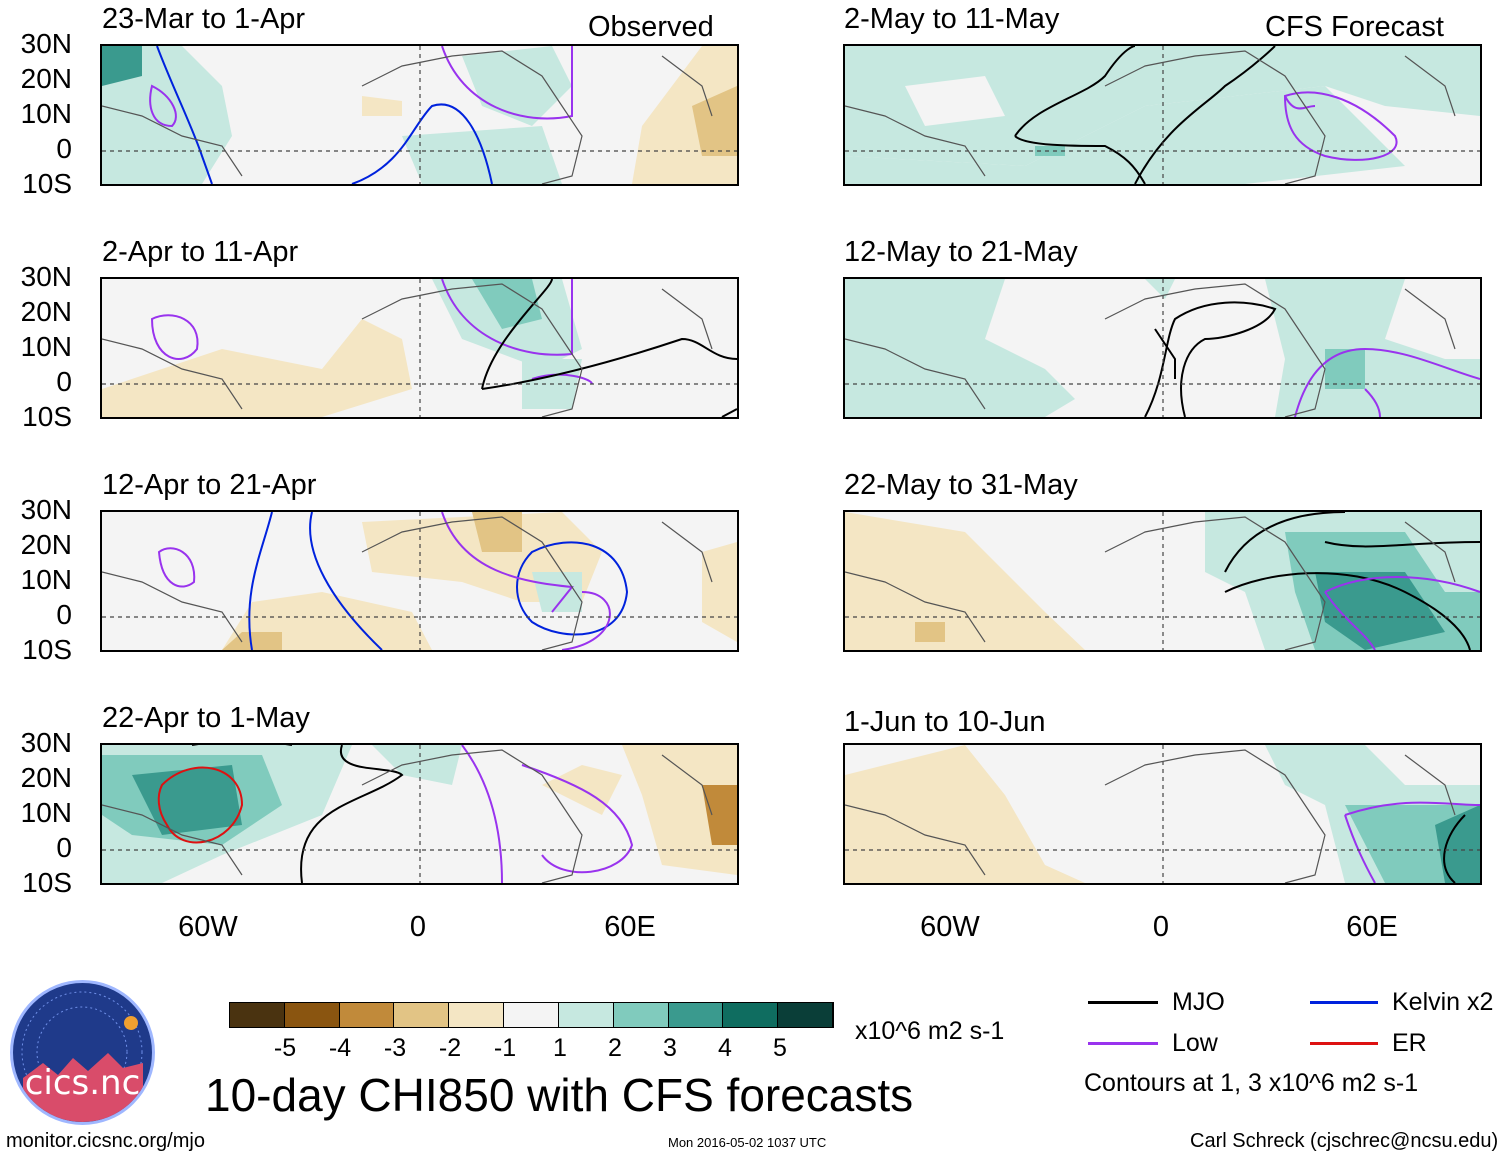 The height and width of the screenshot is (1158, 1510). I want to click on colorbar-tick: 1, so click(560, 1048).